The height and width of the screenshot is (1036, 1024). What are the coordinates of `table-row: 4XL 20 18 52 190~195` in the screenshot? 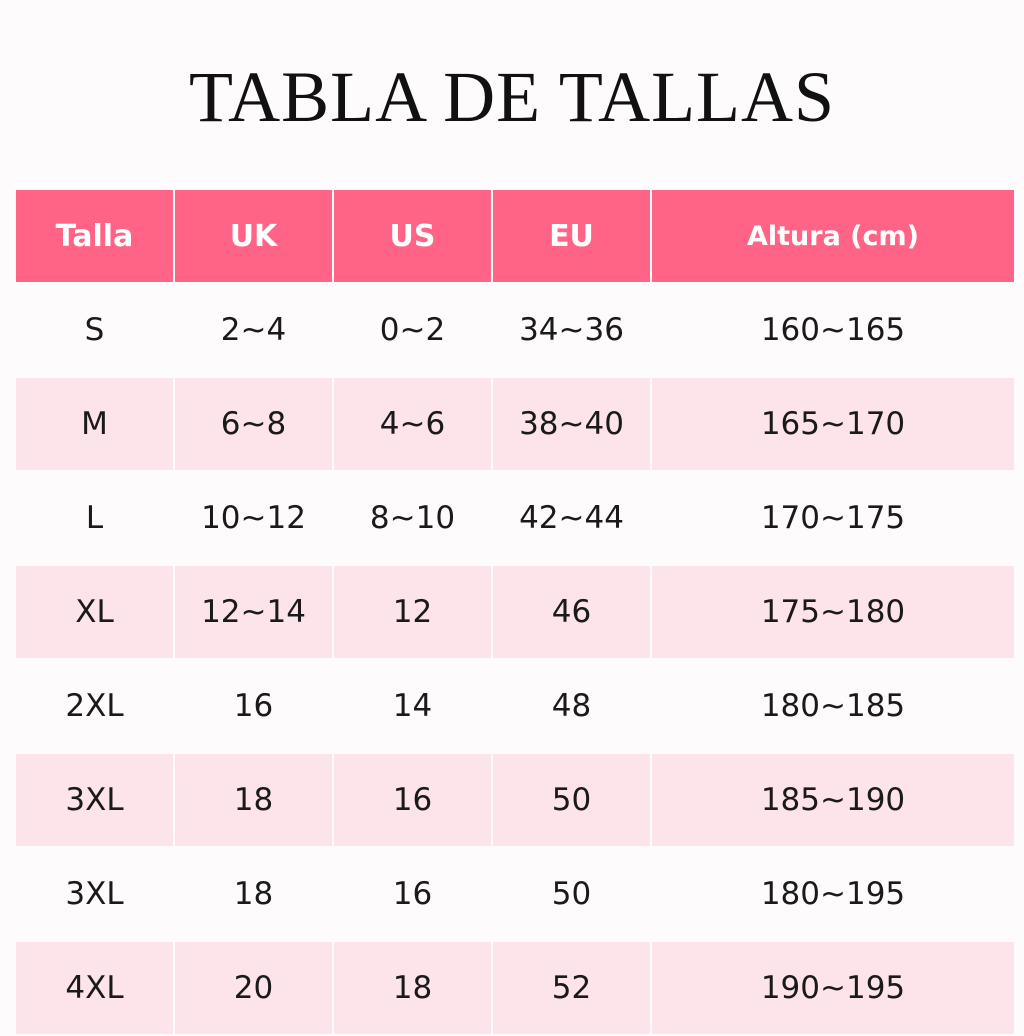 It's located at (515, 988).